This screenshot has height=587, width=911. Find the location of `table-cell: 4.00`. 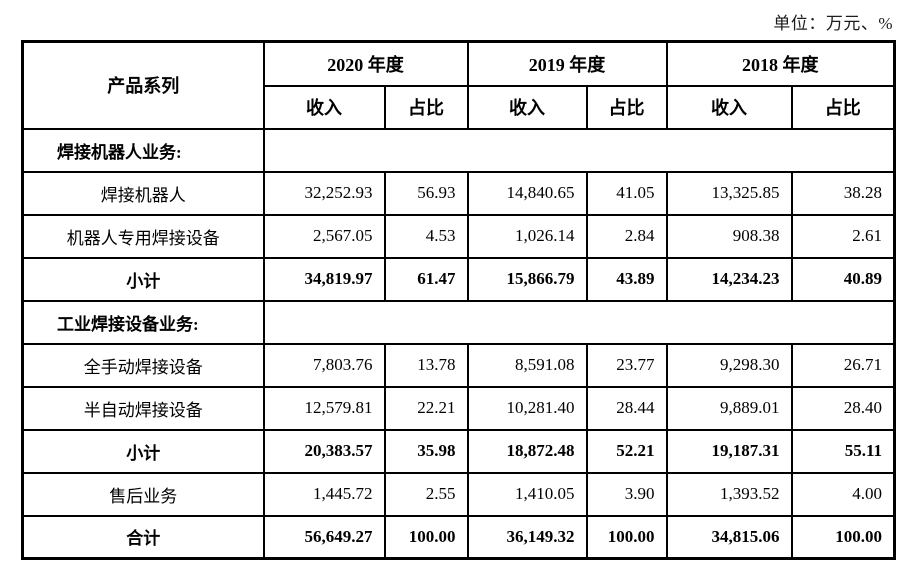

table-cell: 4.00 is located at coordinates (843, 494).